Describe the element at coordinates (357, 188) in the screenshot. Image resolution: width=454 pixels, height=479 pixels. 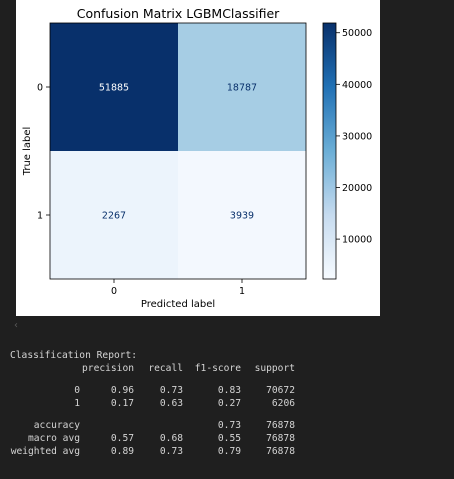
I see `colorbar-tick-label: 20000` at that location.